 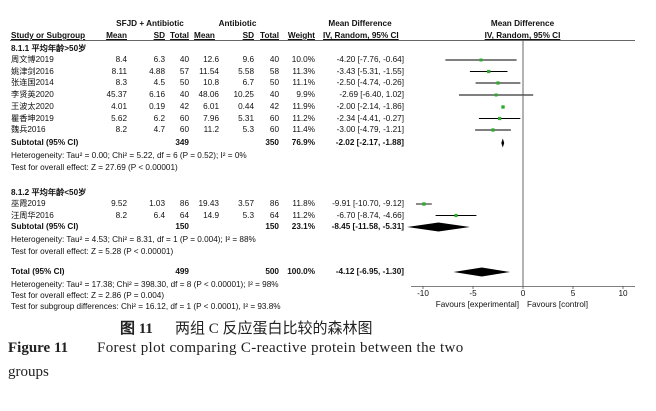 What do you see at coordinates (248, 59) in the screenshot?
I see `sd2-cell: 9.6` at bounding box center [248, 59].